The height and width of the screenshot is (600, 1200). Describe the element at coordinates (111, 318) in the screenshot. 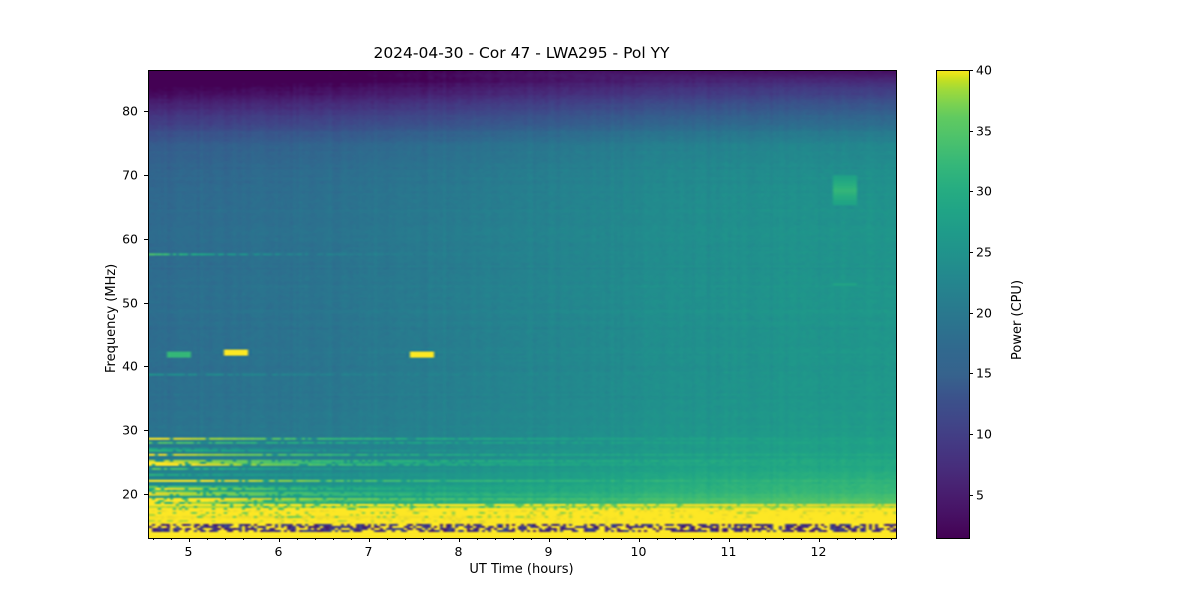

I see `y-axis-label: Frequency (MHz)` at that location.